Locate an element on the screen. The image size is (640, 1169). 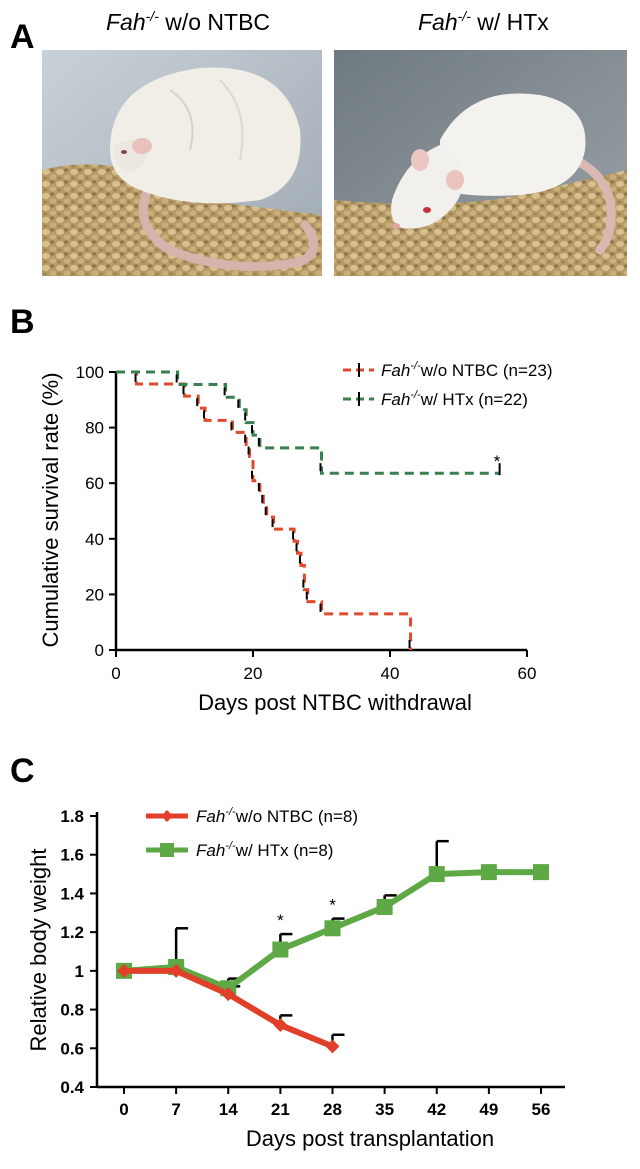
weight-x-tick-label: 49 is located at coordinates (488, 1109).